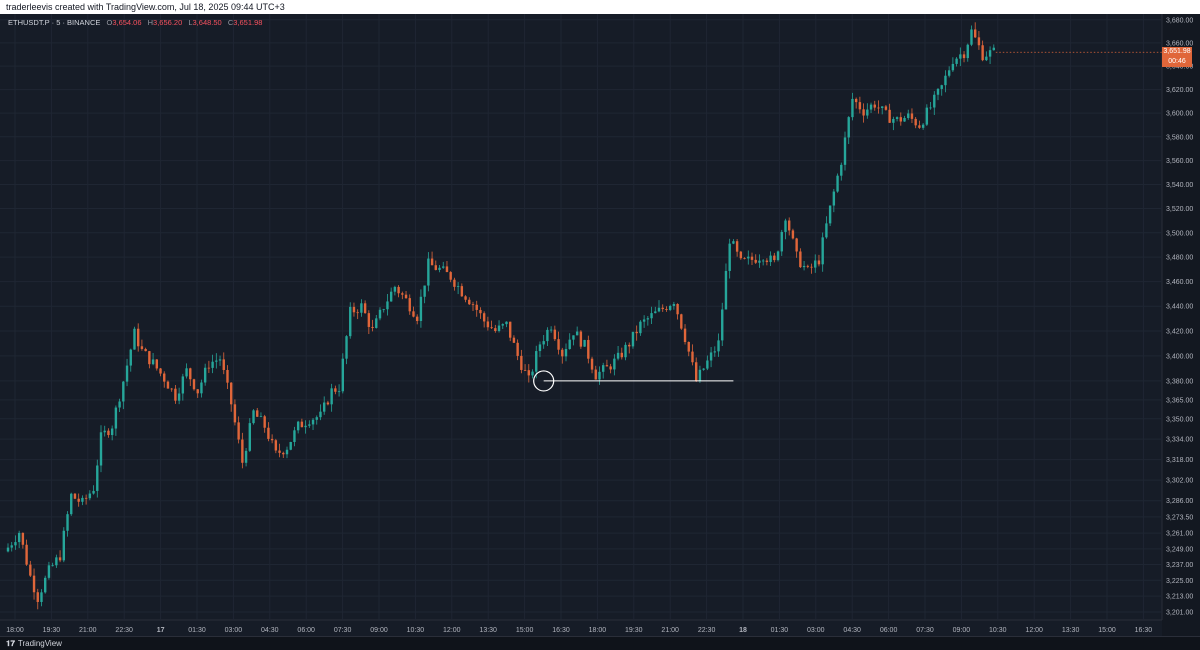  What do you see at coordinates (34, 644) in the screenshot?
I see `tradingview-logo: 𝟏𝟕 TradingView` at bounding box center [34, 644].